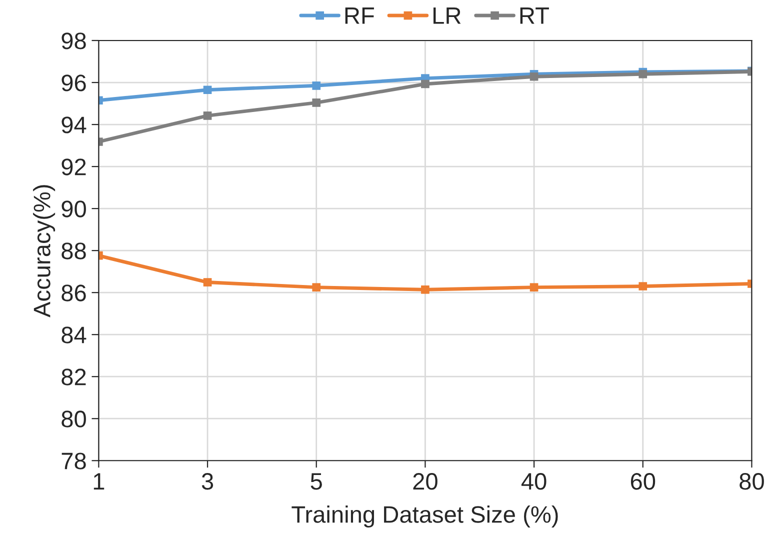 The width and height of the screenshot is (771, 540). What do you see at coordinates (74, 167) in the screenshot?
I see `y-tick-label: 92` at bounding box center [74, 167].